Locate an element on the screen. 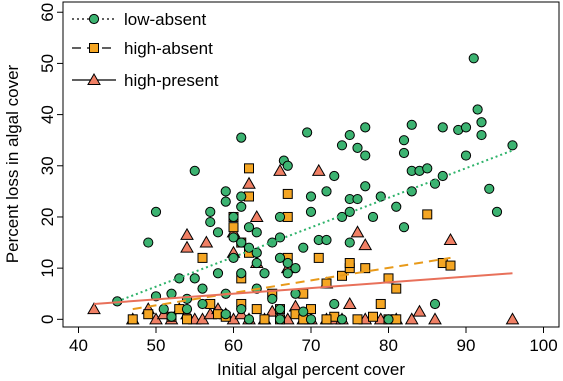 The height and width of the screenshot is (381, 563). legend-marker-low-absent is located at coordinates (94, 19).